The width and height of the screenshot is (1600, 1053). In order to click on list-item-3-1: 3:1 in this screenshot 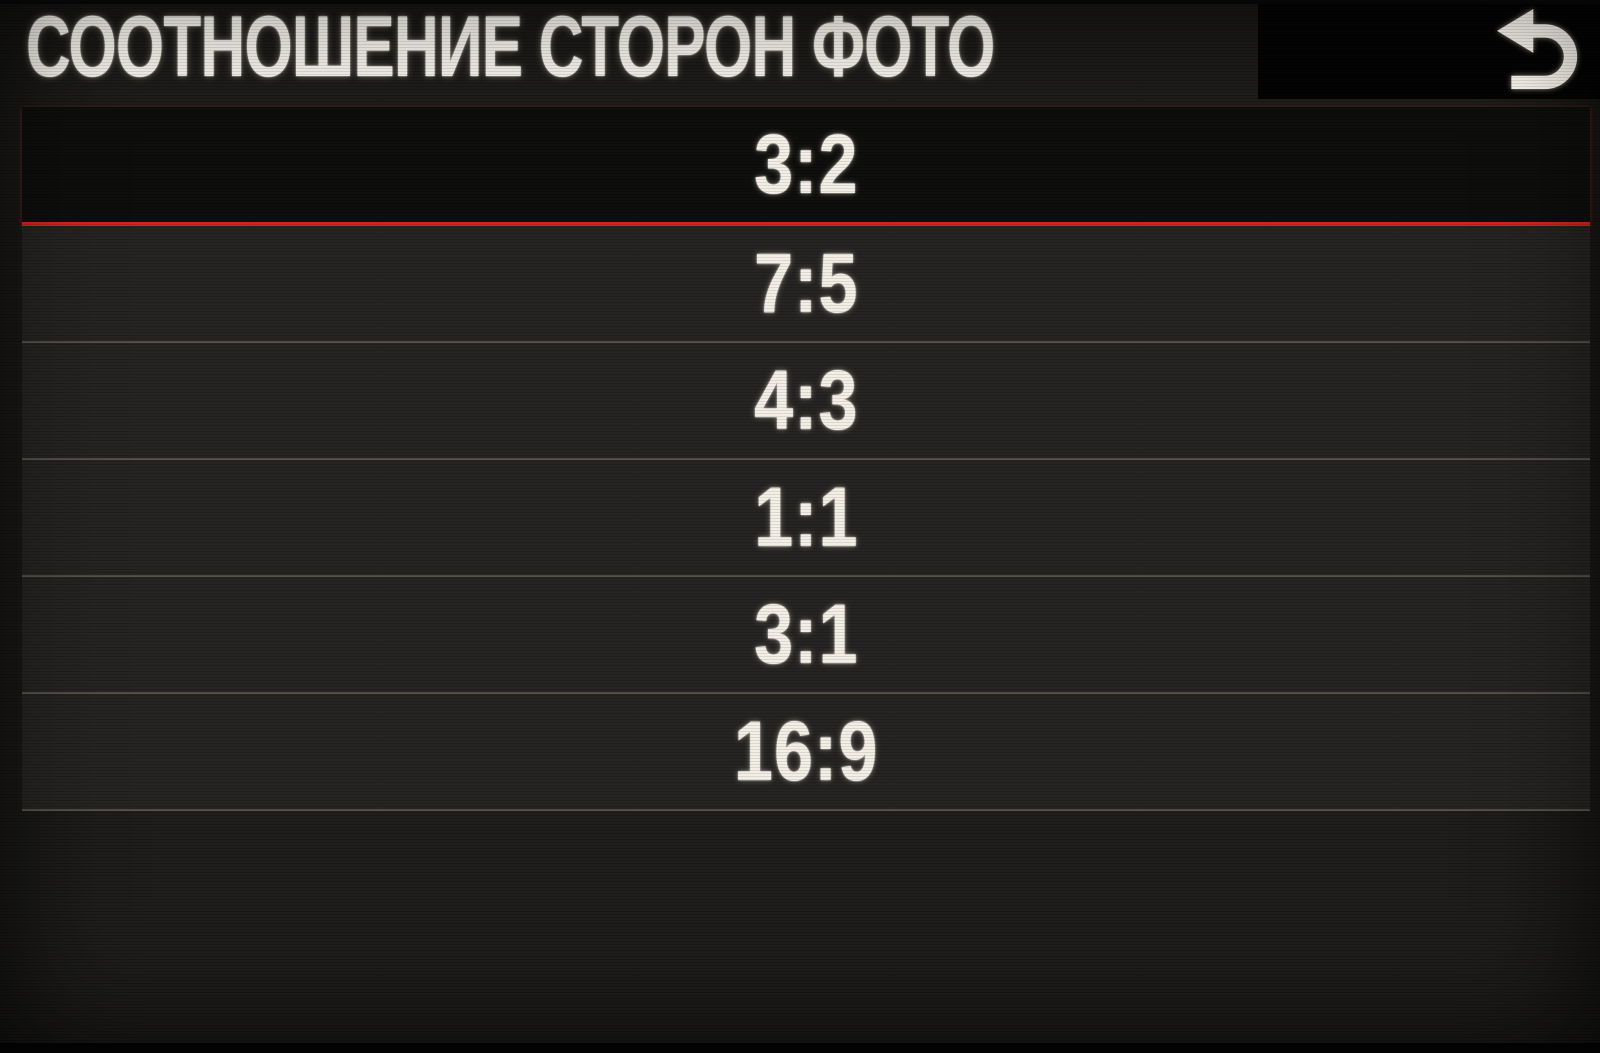, I will do `click(806, 635)`.